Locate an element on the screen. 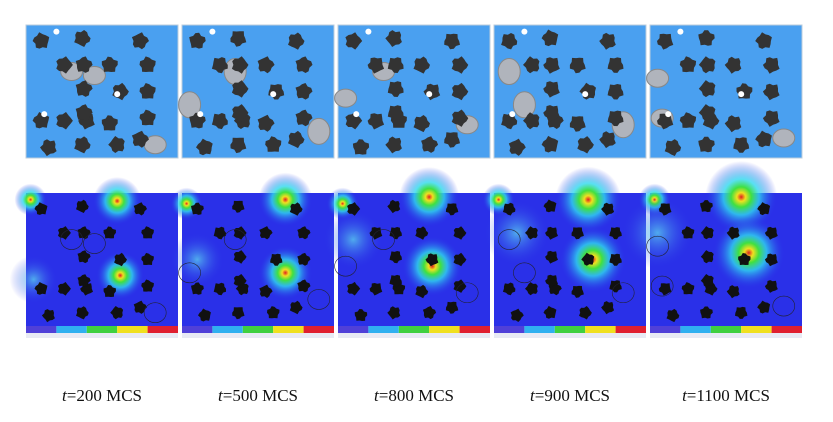 Image resolution: width=833 pixels, height=422 pixels. caption-variable: t is located at coordinates (221, 395).